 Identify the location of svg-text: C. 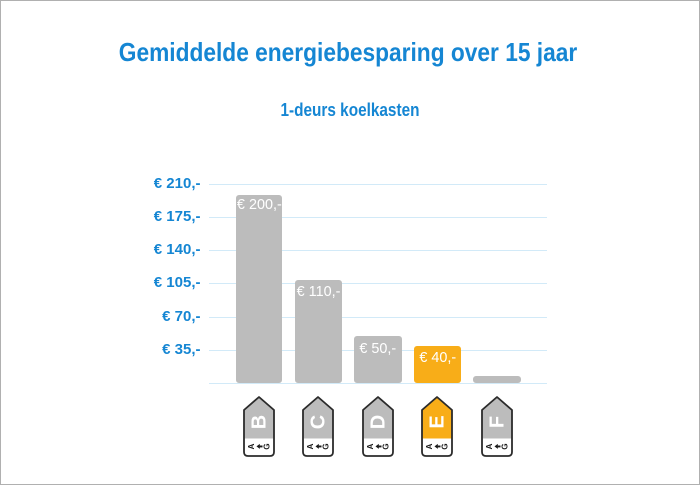
(319, 421).